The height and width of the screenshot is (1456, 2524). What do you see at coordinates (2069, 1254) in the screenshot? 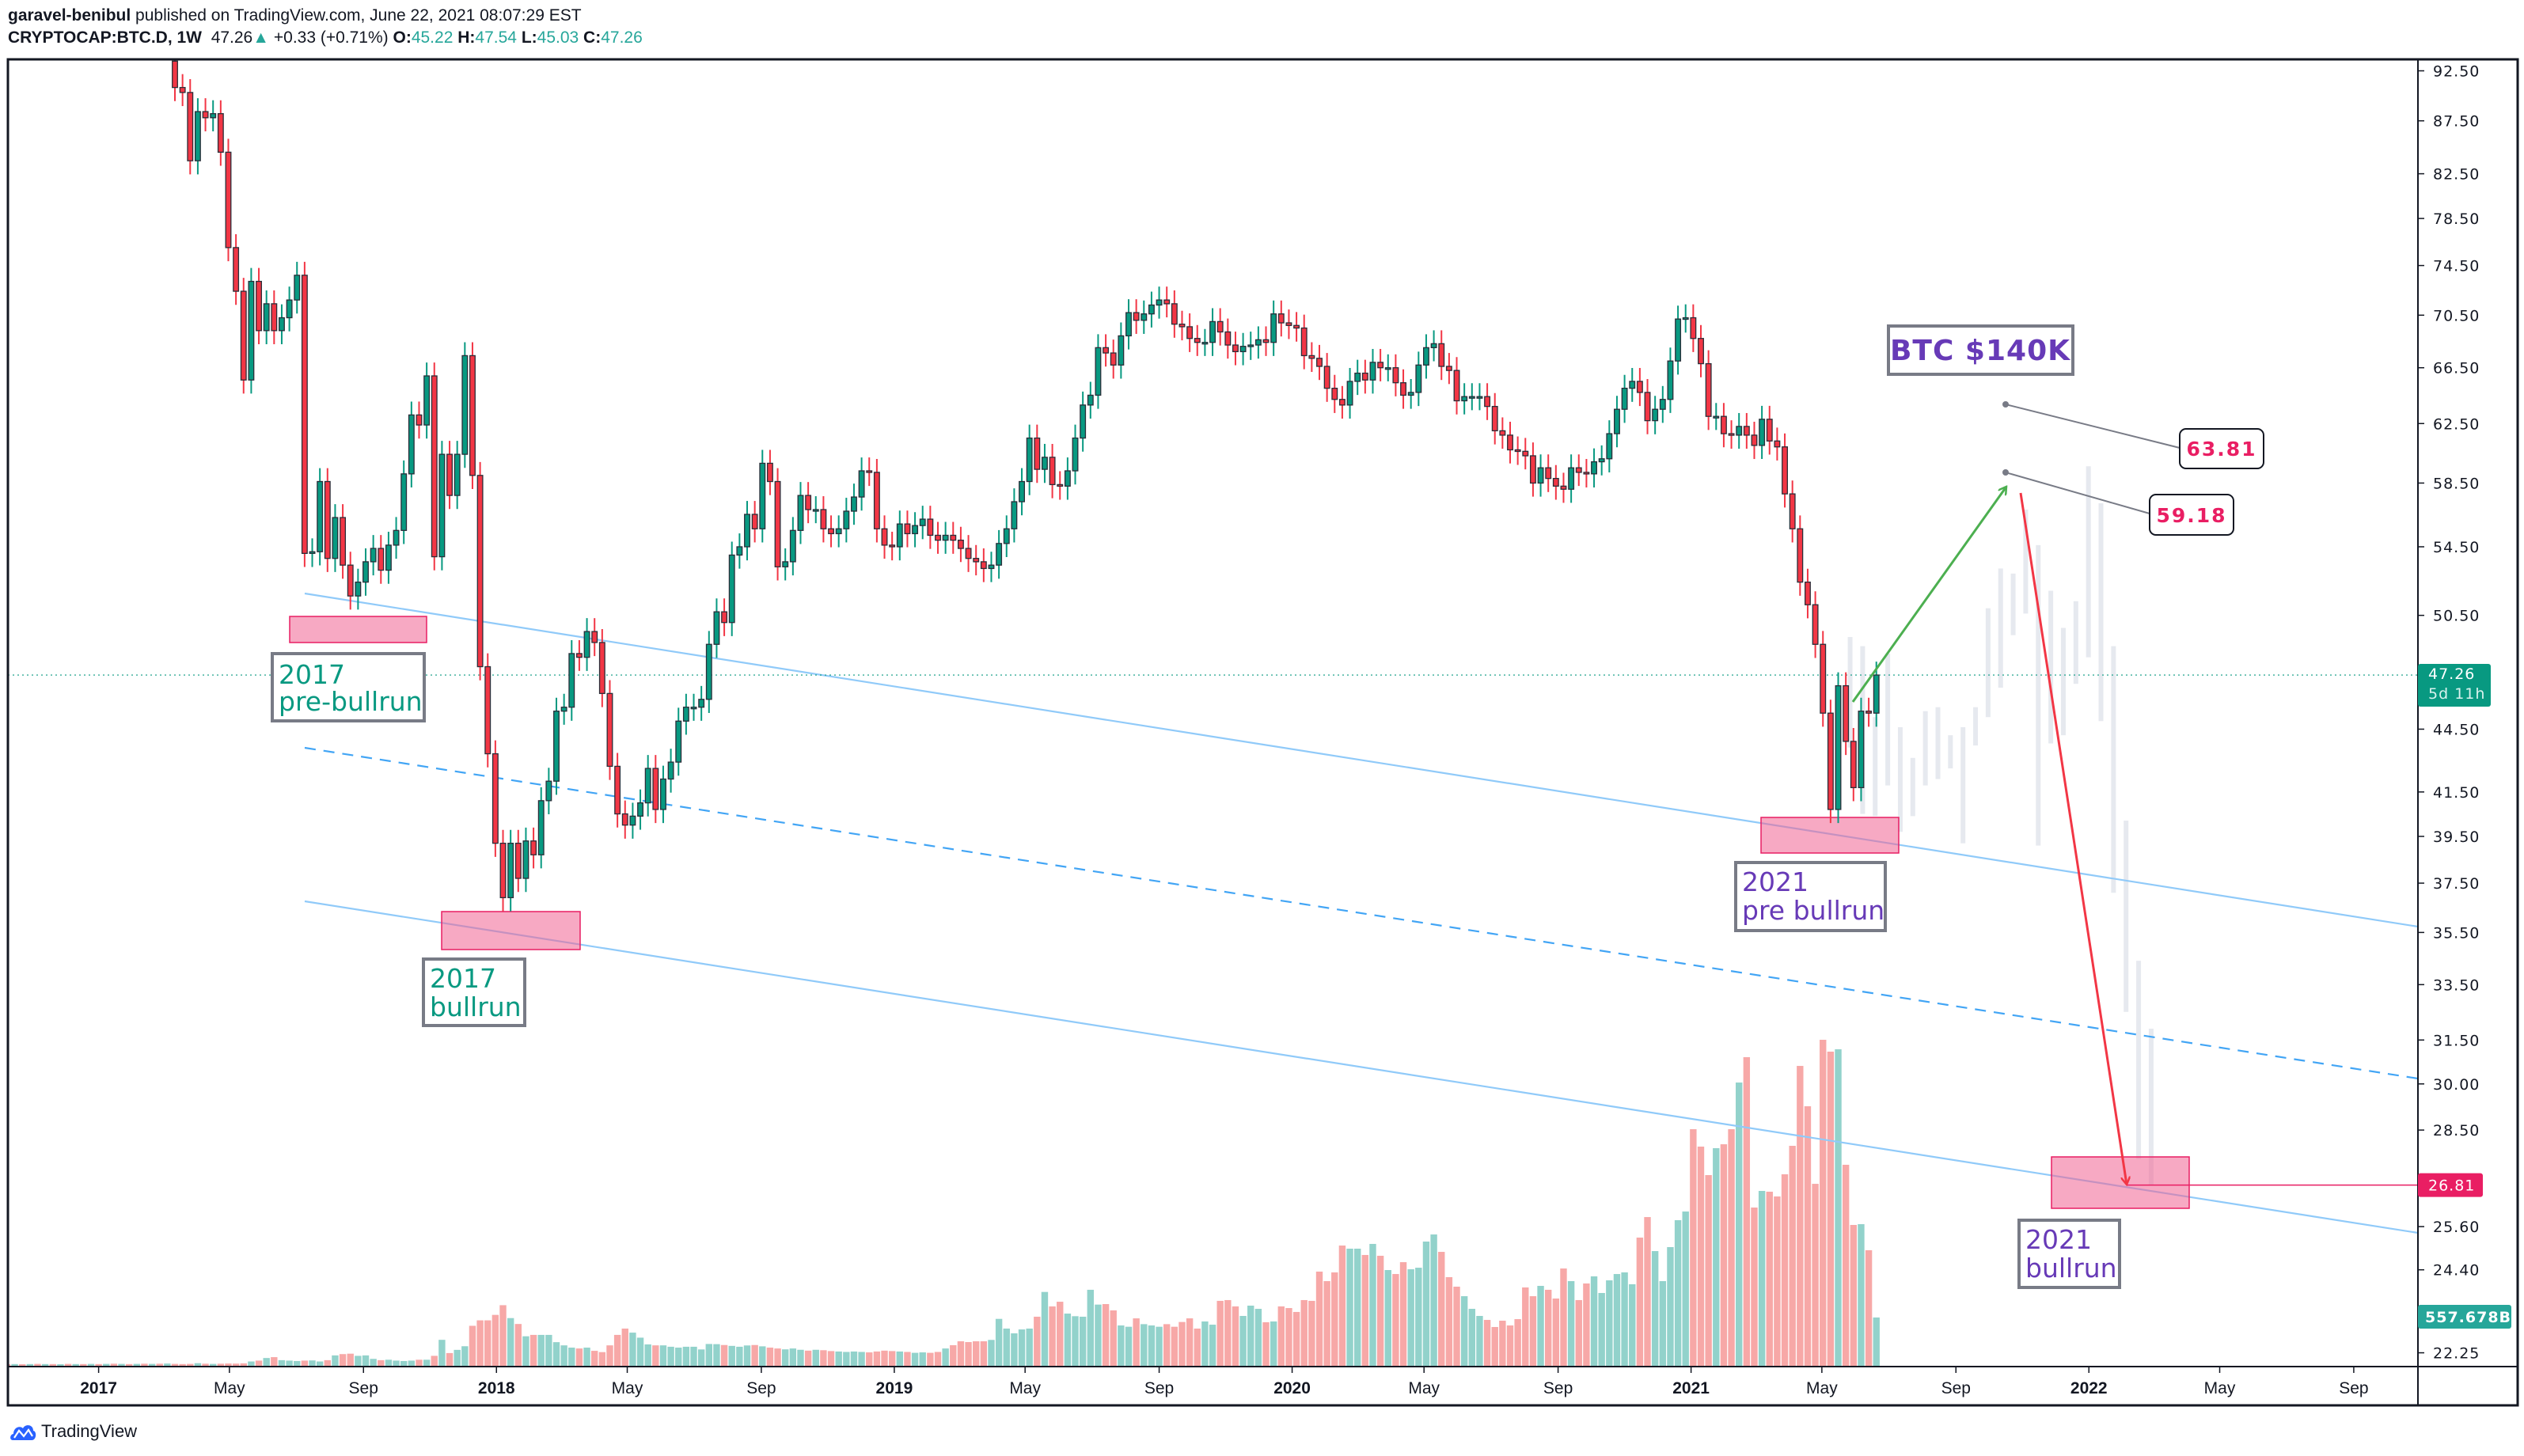
I see `label-2021-bullrun: 2021 bullrun` at bounding box center [2069, 1254].